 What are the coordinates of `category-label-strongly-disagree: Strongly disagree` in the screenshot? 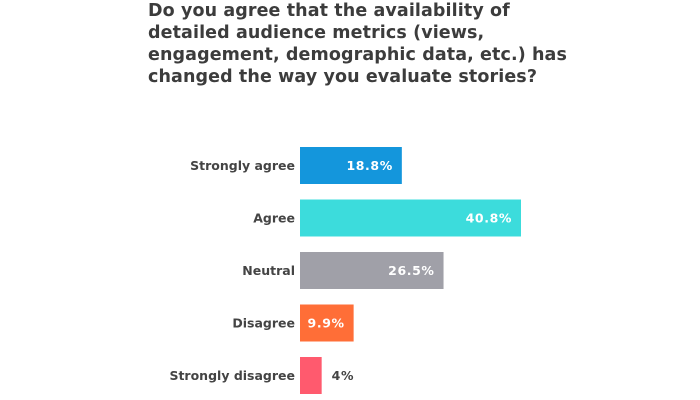 It's located at (232, 375).